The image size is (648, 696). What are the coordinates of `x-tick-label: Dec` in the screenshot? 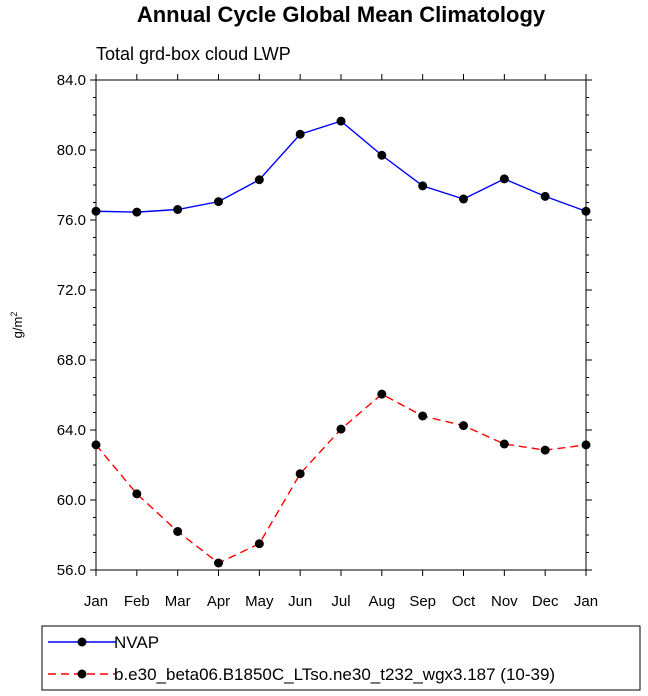 It's located at (545, 601).